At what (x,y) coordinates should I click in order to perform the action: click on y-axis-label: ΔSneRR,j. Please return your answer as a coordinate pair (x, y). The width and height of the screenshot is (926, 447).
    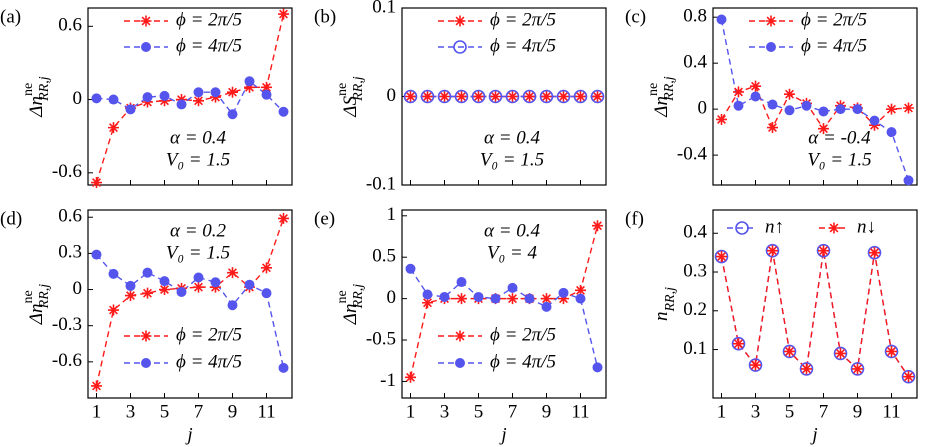
    Looking at the image, I should click on (350, 96).